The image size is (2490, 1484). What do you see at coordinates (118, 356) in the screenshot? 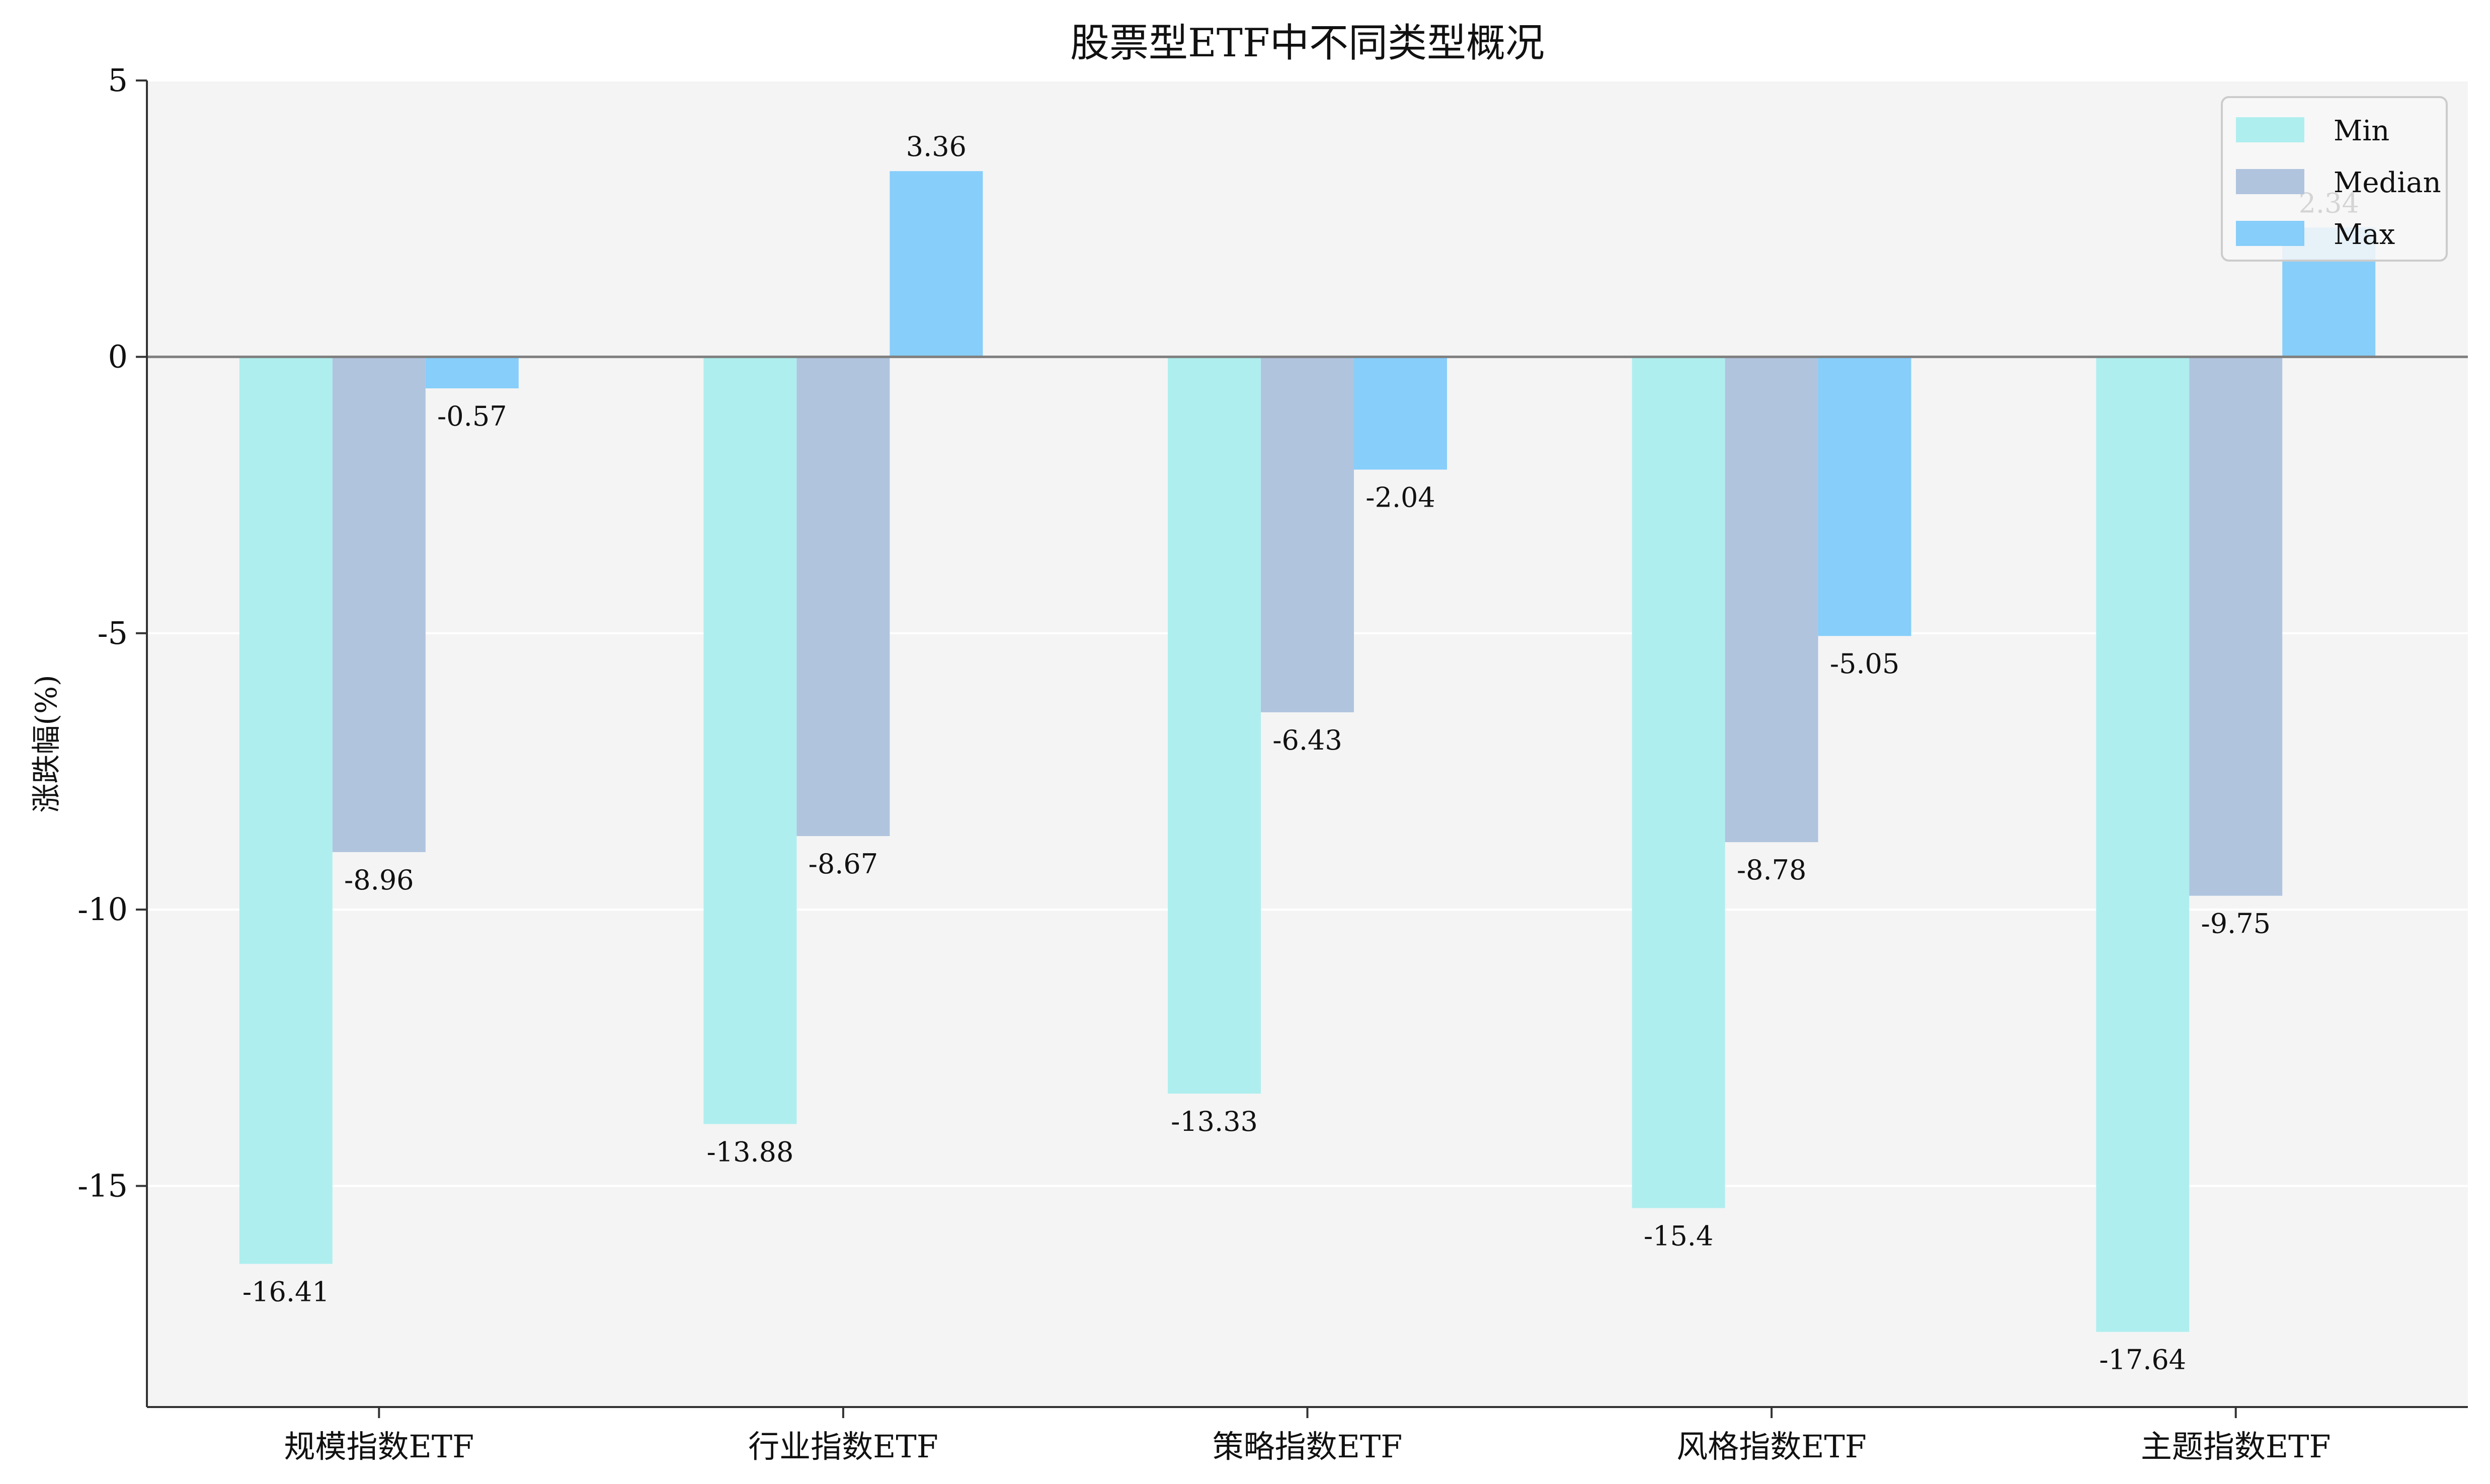
I see `y-tick-label: 0` at bounding box center [118, 356].